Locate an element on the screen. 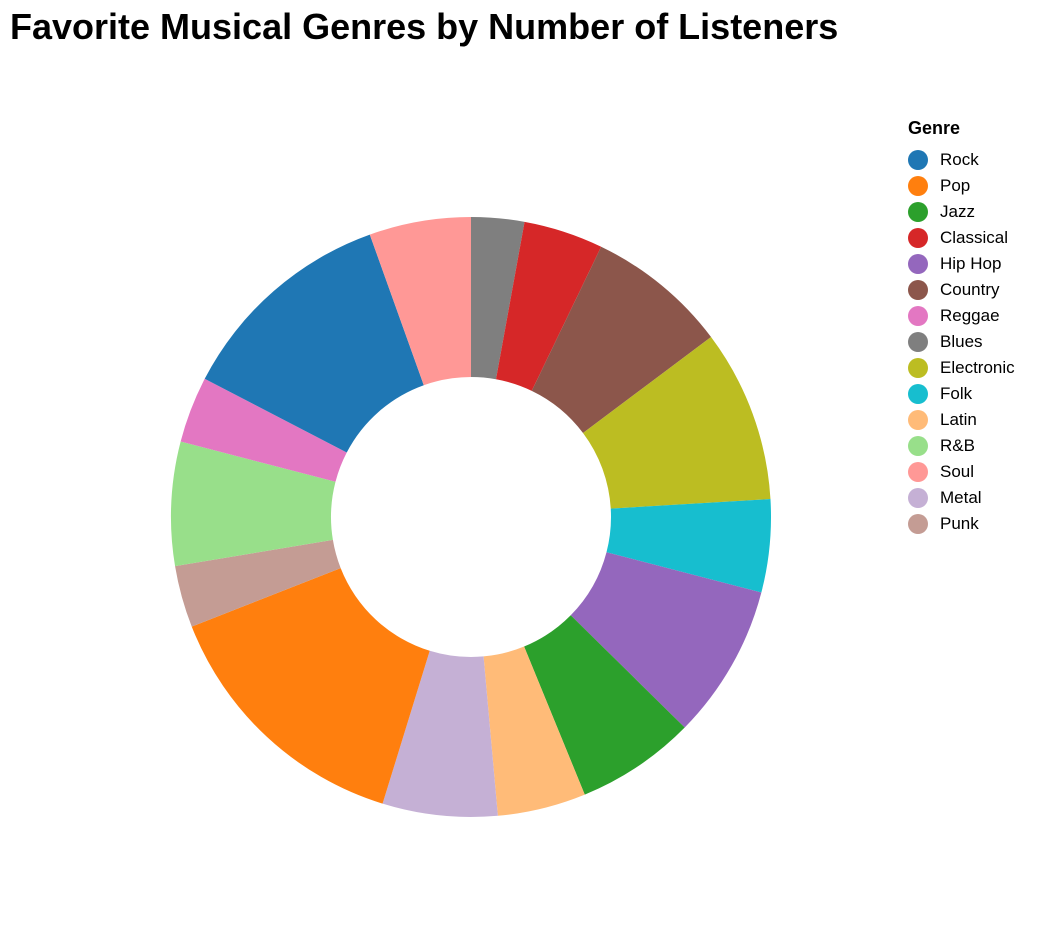 This screenshot has width=1038, height=928. legend-item-folk: Folk is located at coordinates (961, 394).